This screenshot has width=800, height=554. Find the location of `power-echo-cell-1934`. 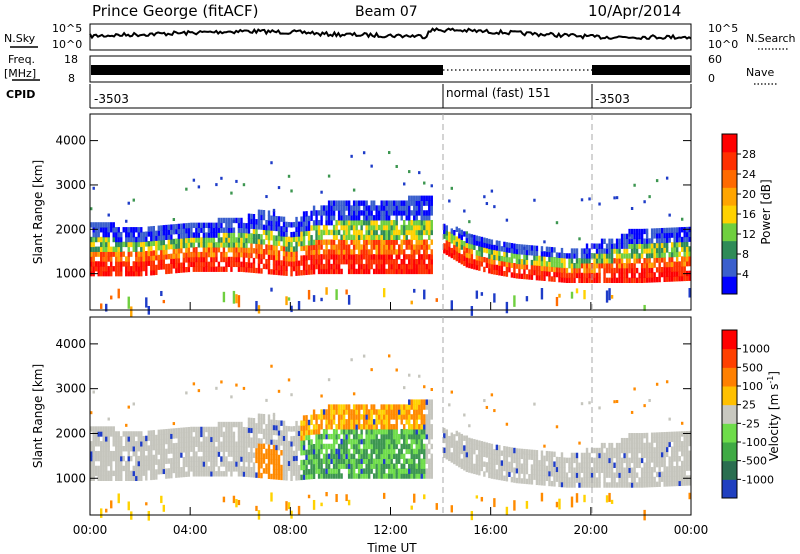

power-echo-cell-1934 is located at coordinates (331, 213).